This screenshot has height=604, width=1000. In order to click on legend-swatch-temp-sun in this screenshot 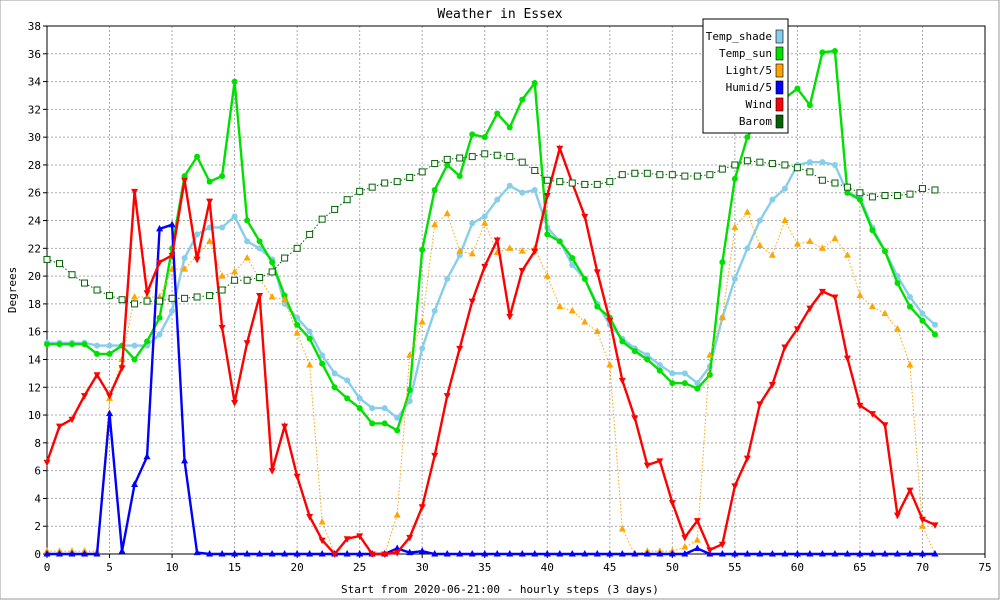, I will do `click(779, 53)`.